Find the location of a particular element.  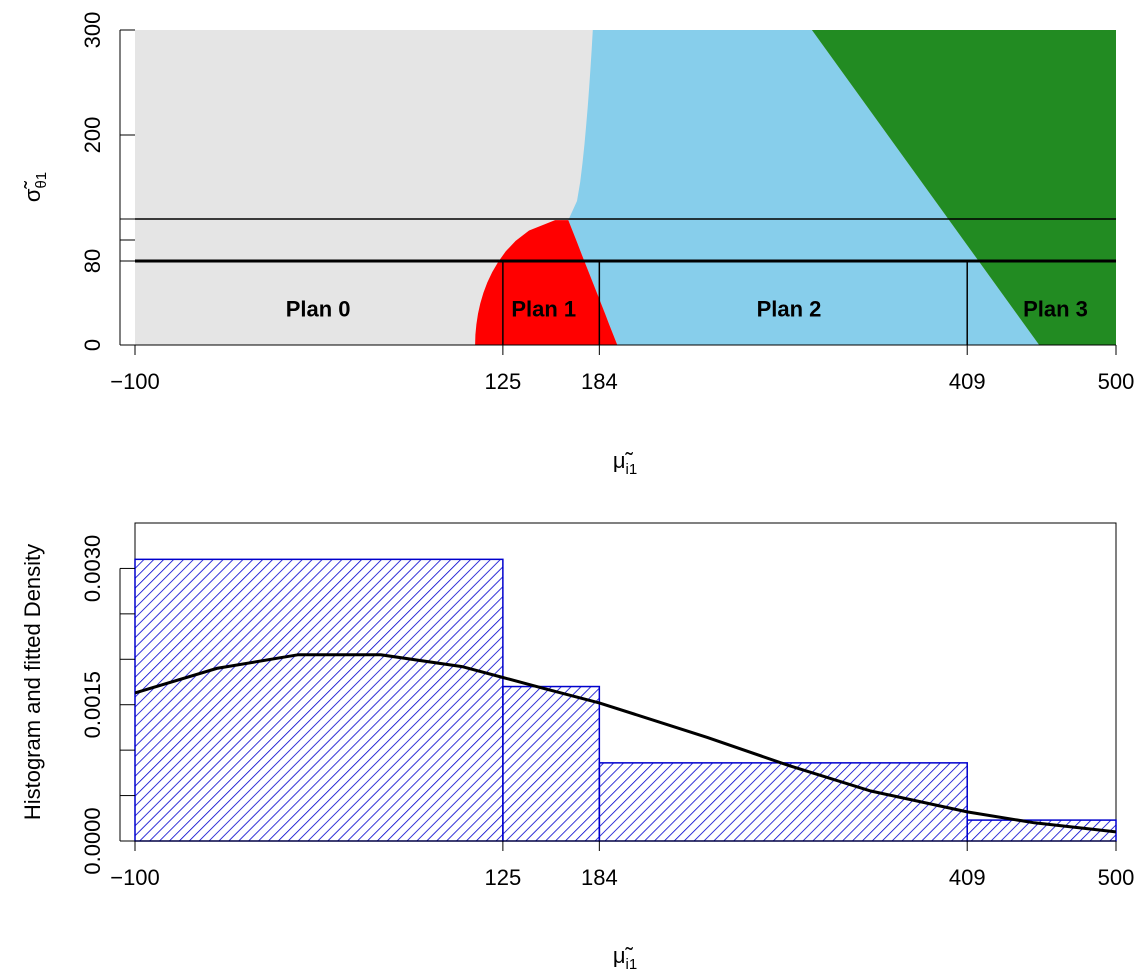

x-axis-top: −100 125 184 409 500 is located at coordinates (622, 369).